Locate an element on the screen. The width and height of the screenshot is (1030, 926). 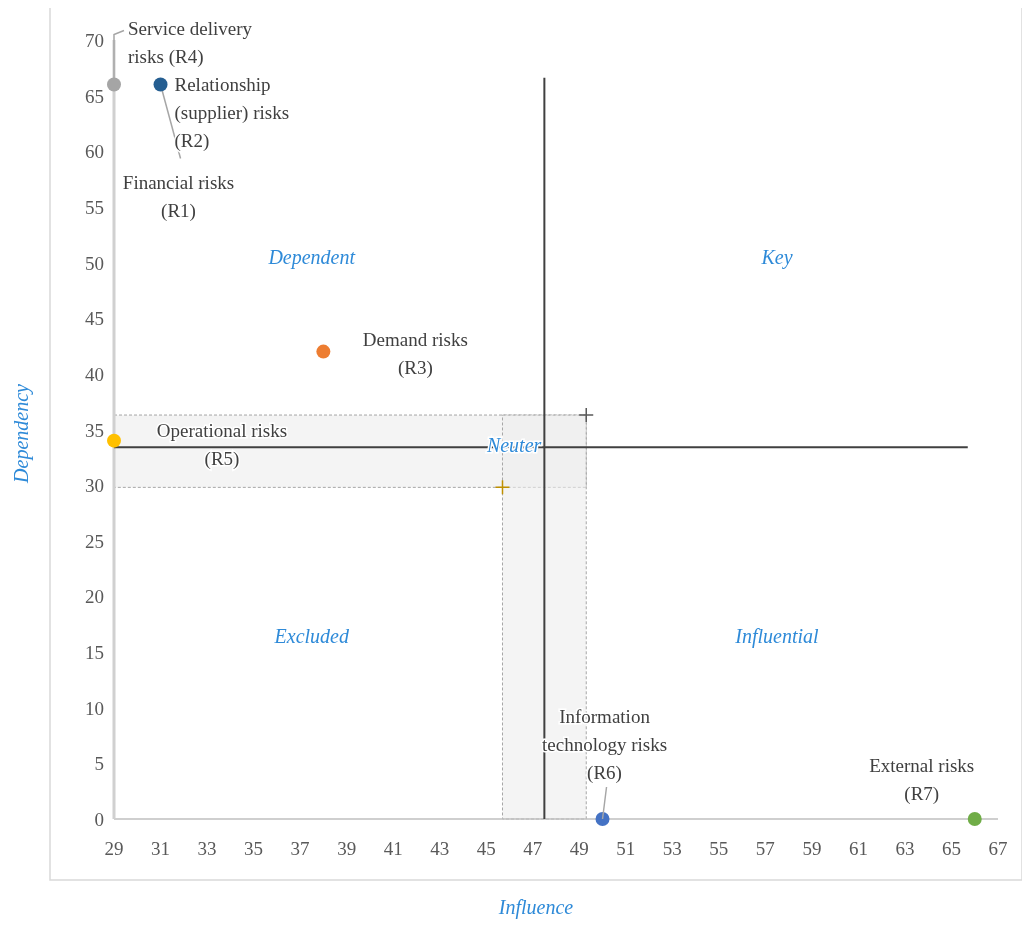
x-tick-label: 35 is located at coordinates (254, 848).